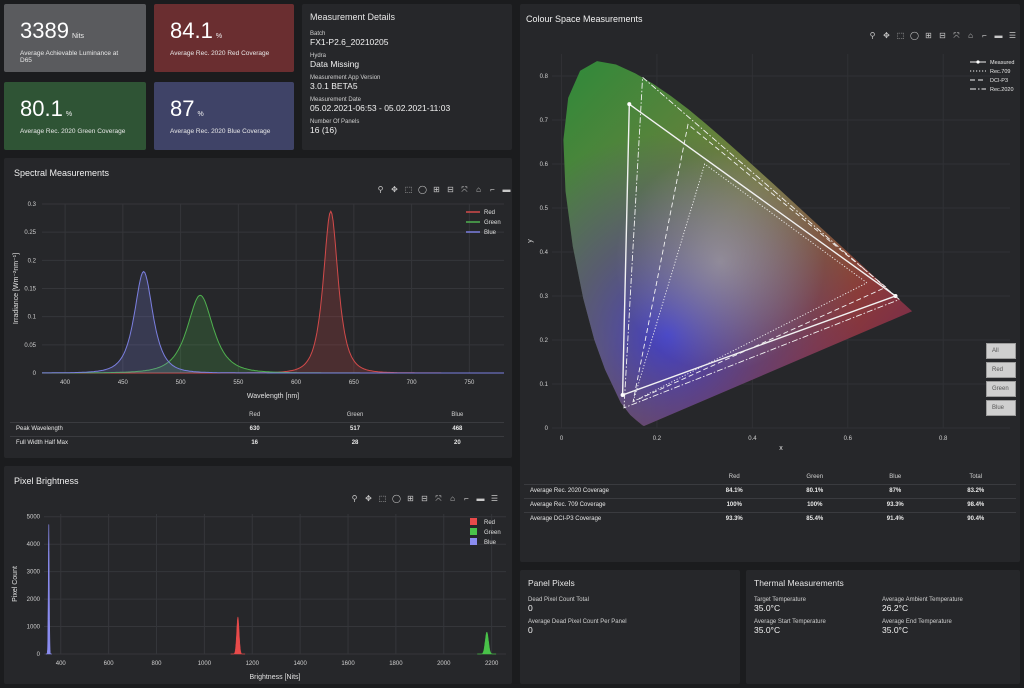 Image resolution: width=1024 pixels, height=688 pixels. I want to click on field-value: 35.0°C, so click(767, 608).